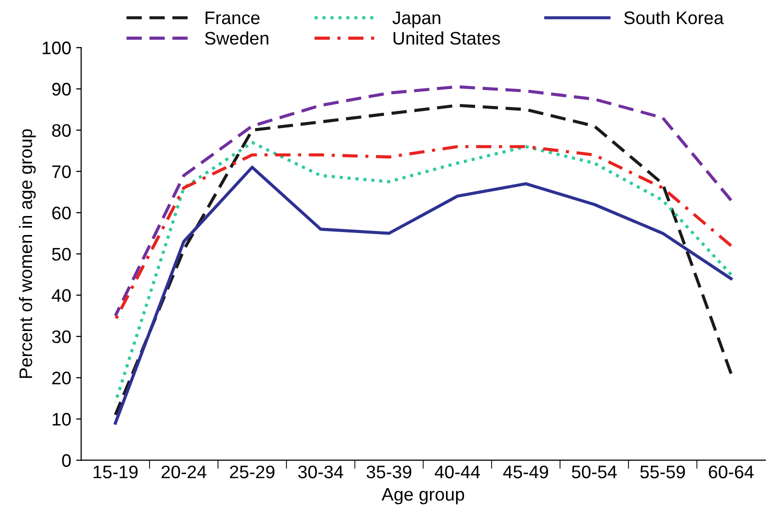  I want to click on y-tick-label: 20, so click(61, 378).